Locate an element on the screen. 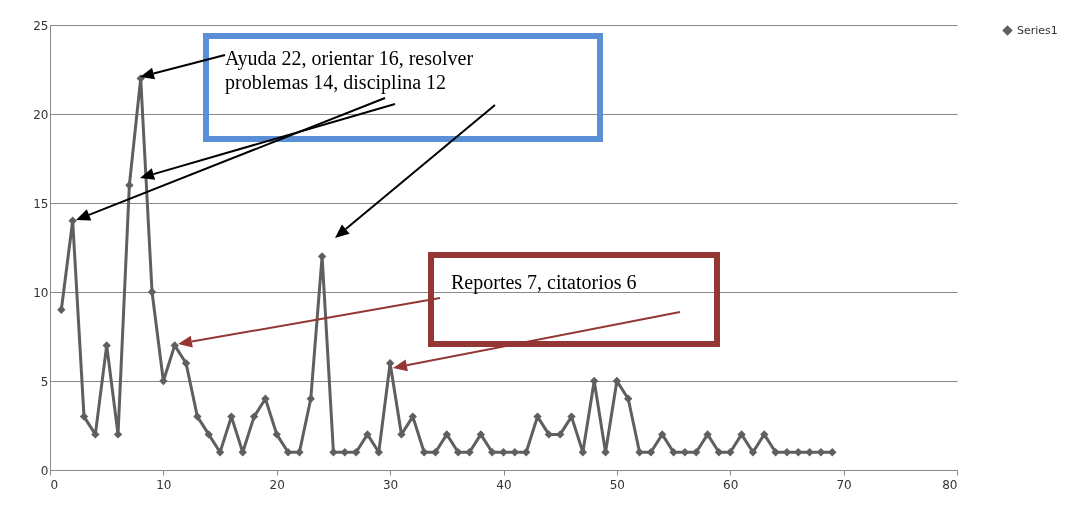 Image resolution: width=1086 pixels, height=510 pixels. y-tick-label: 20 is located at coordinates (41, 114).